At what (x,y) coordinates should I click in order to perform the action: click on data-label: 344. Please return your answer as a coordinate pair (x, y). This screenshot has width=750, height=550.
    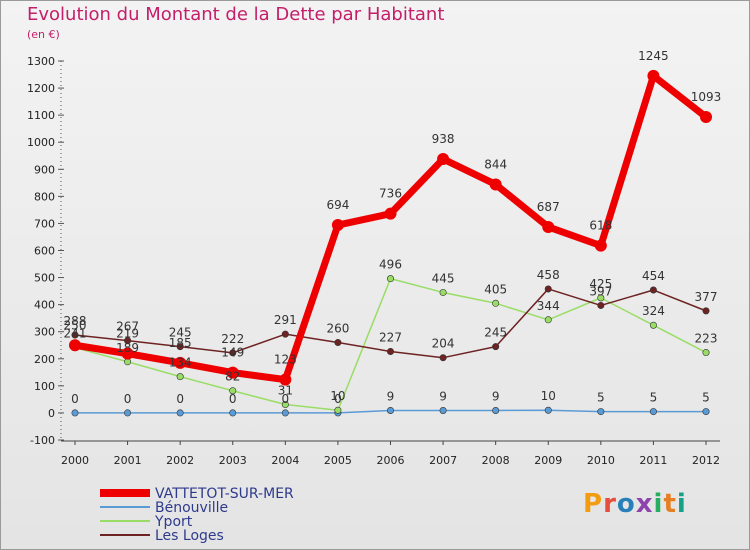
    Looking at the image, I should click on (548, 306).